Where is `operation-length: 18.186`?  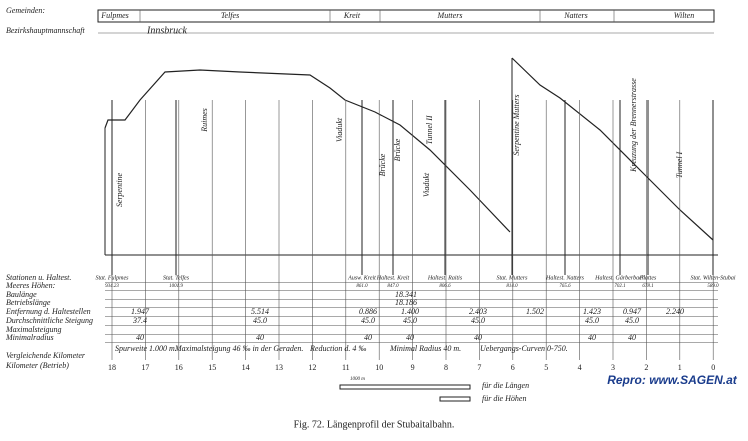 operation-length: 18.186 is located at coordinates (406, 302).